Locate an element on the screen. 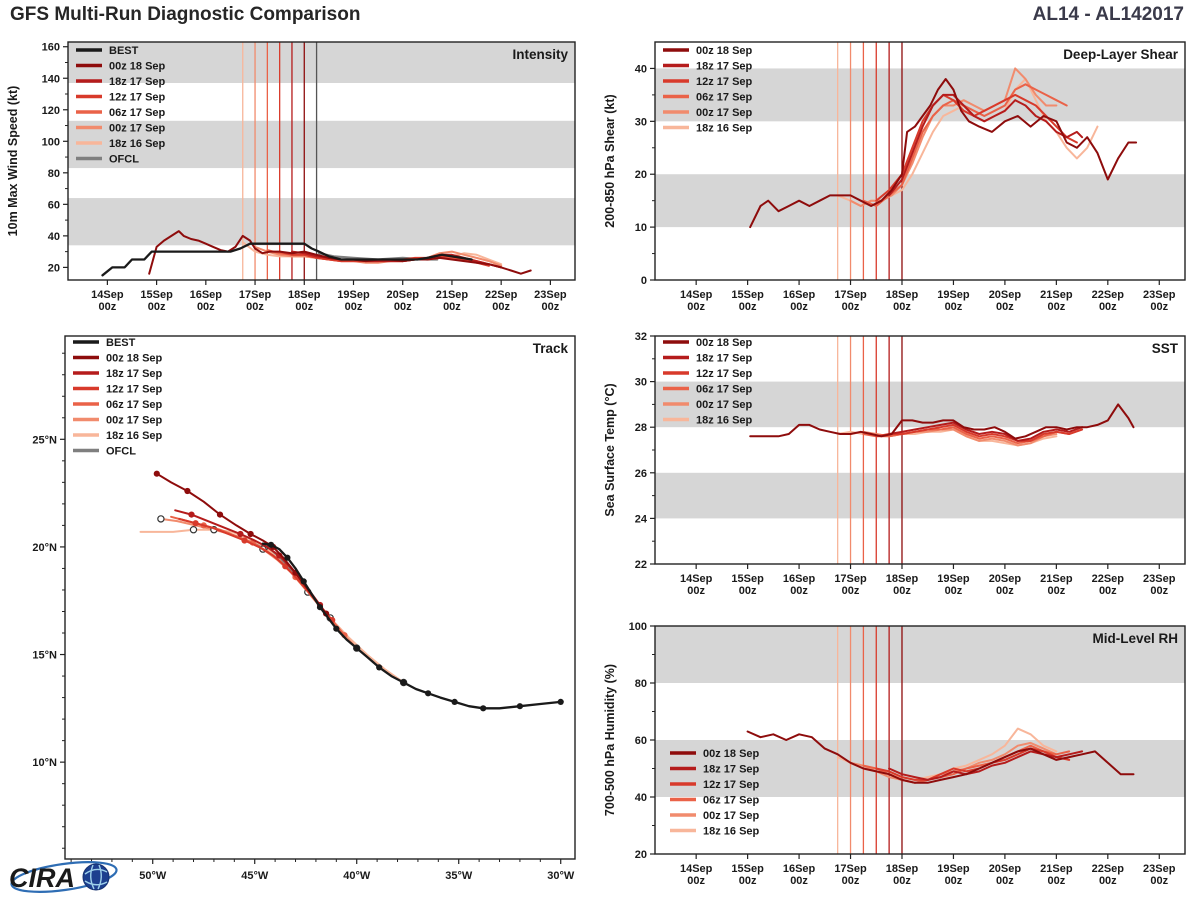 This screenshot has width=1200, height=900. chart-element: 15°N is located at coordinates (44, 656).